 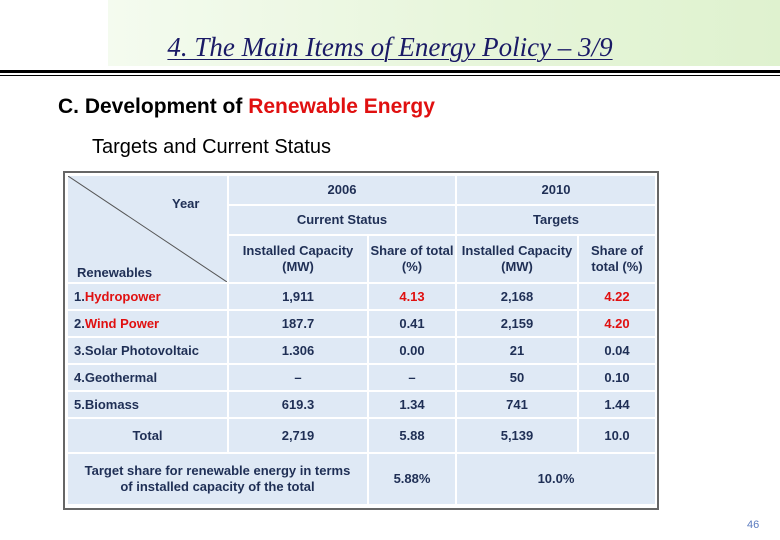 What do you see at coordinates (517, 435) in the screenshot?
I see `total-cap-2010: 5,139` at bounding box center [517, 435].